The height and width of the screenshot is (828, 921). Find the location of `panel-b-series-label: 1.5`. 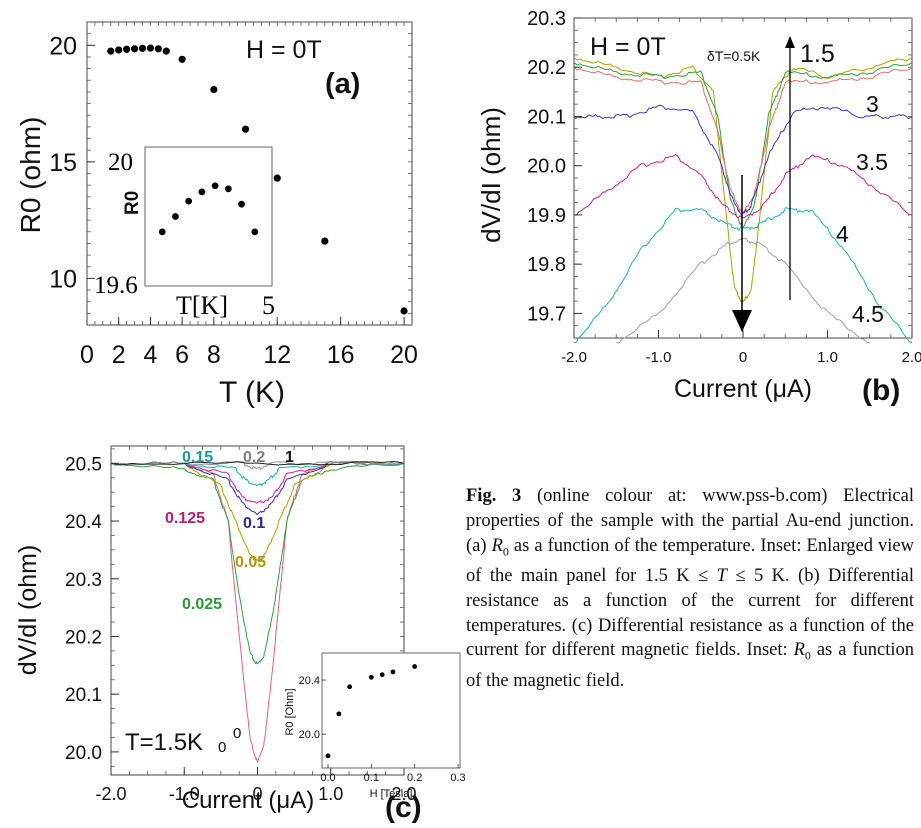

panel-b-series-label: 1.5 is located at coordinates (817, 54).